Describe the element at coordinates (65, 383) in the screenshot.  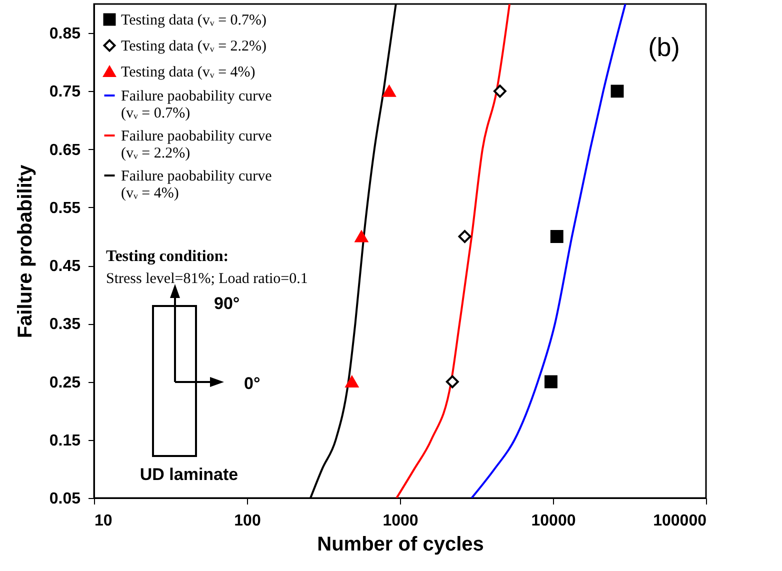
I see `y-tick-label: 0.25` at that location.